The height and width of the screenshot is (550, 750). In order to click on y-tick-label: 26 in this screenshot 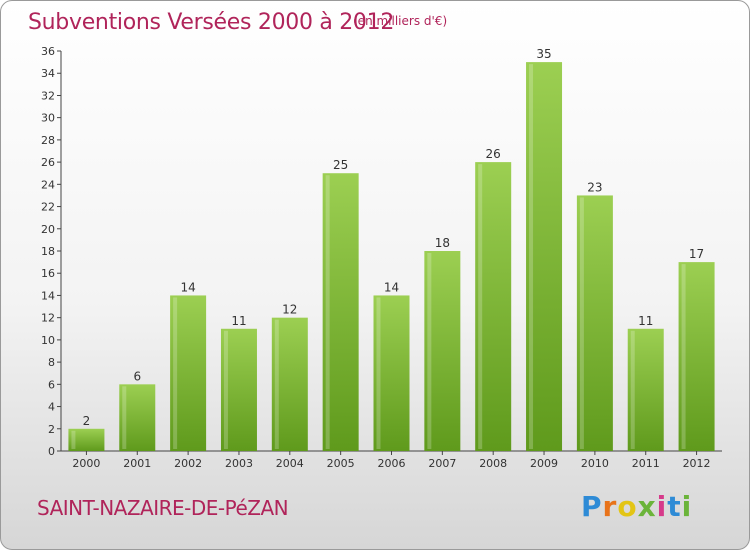, I will do `click(48, 162)`.